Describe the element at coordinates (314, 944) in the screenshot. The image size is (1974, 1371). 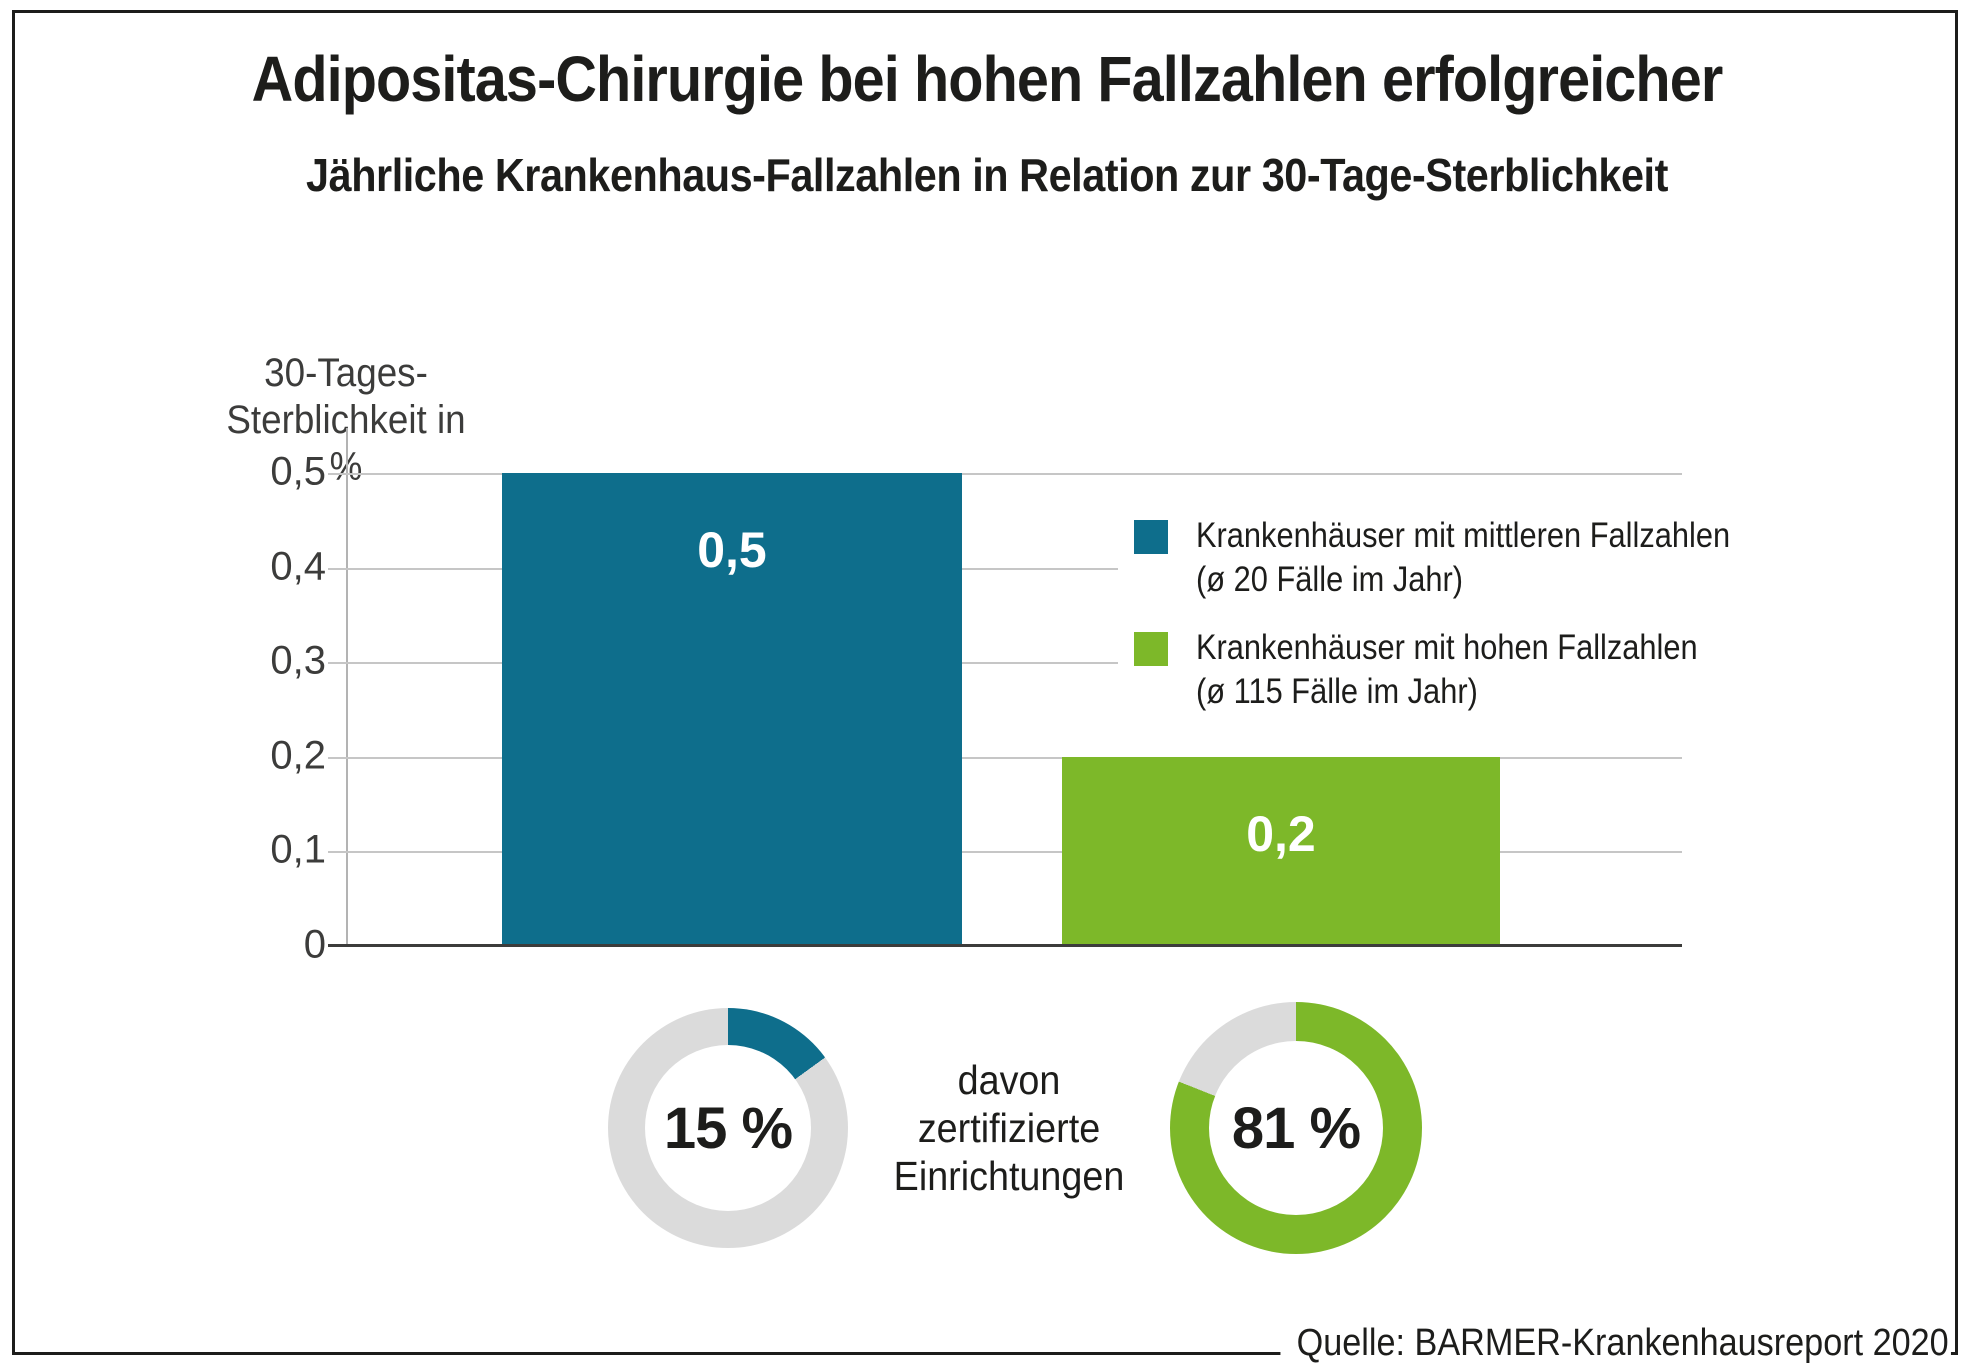
I see `y-tick-0: 0` at that location.